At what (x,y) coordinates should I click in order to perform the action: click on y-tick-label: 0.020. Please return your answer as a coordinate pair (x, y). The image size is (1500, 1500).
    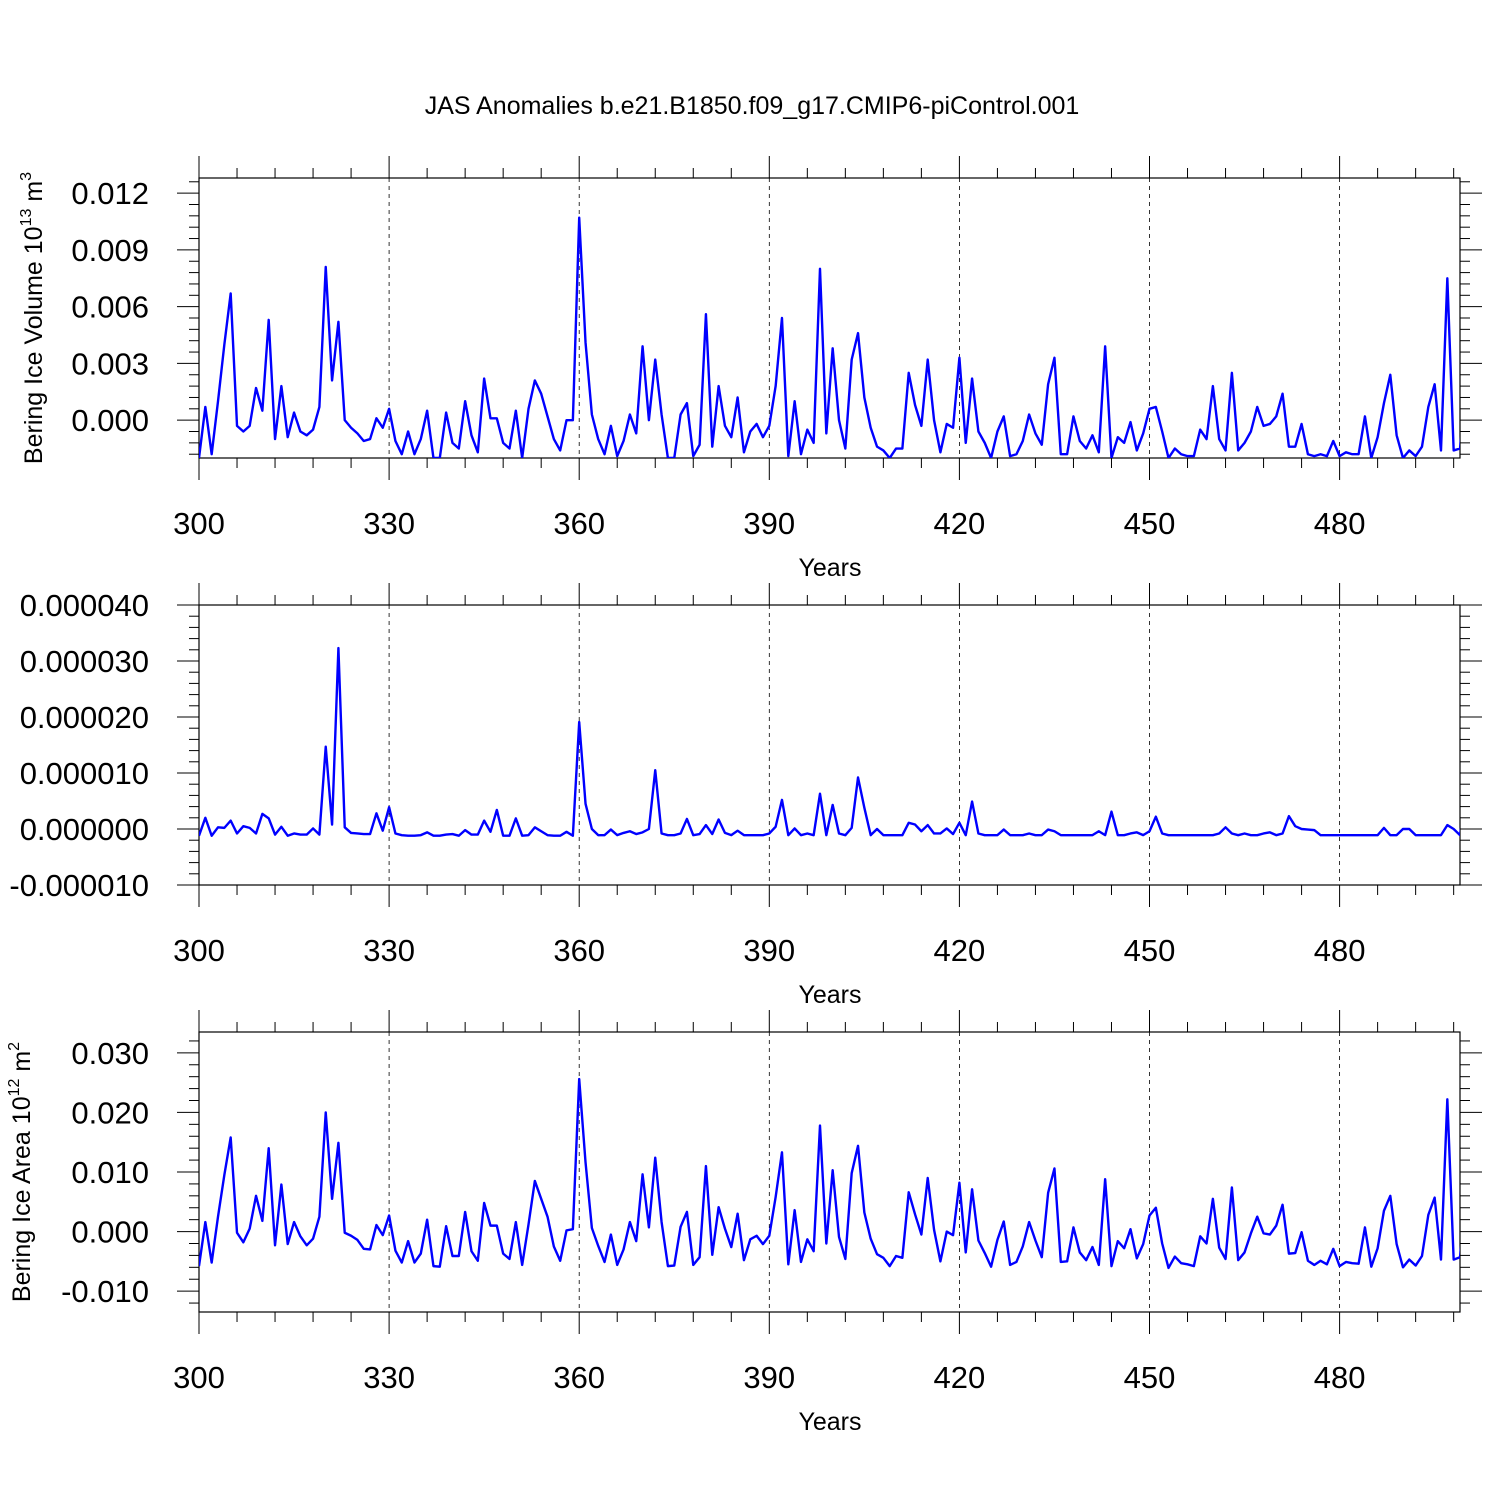
    Looking at the image, I should click on (110, 1112).